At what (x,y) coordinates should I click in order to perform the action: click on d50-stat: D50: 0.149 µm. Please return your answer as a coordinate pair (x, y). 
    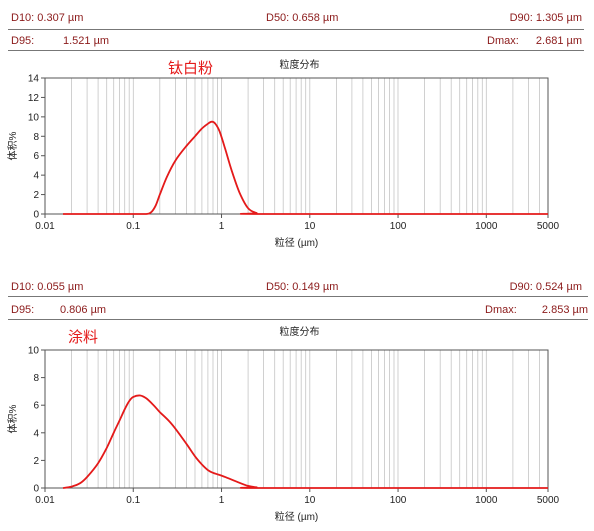
    Looking at the image, I should click on (302, 287).